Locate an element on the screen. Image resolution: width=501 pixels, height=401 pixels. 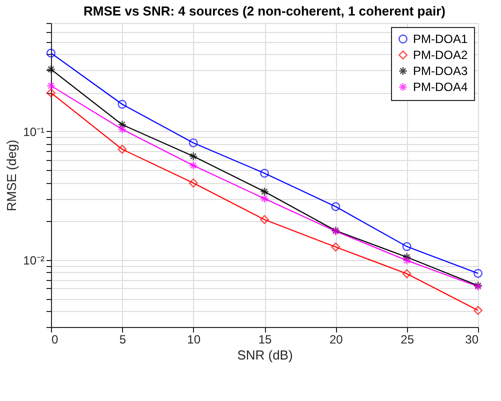
x-tick-label: 10 is located at coordinates (194, 339).